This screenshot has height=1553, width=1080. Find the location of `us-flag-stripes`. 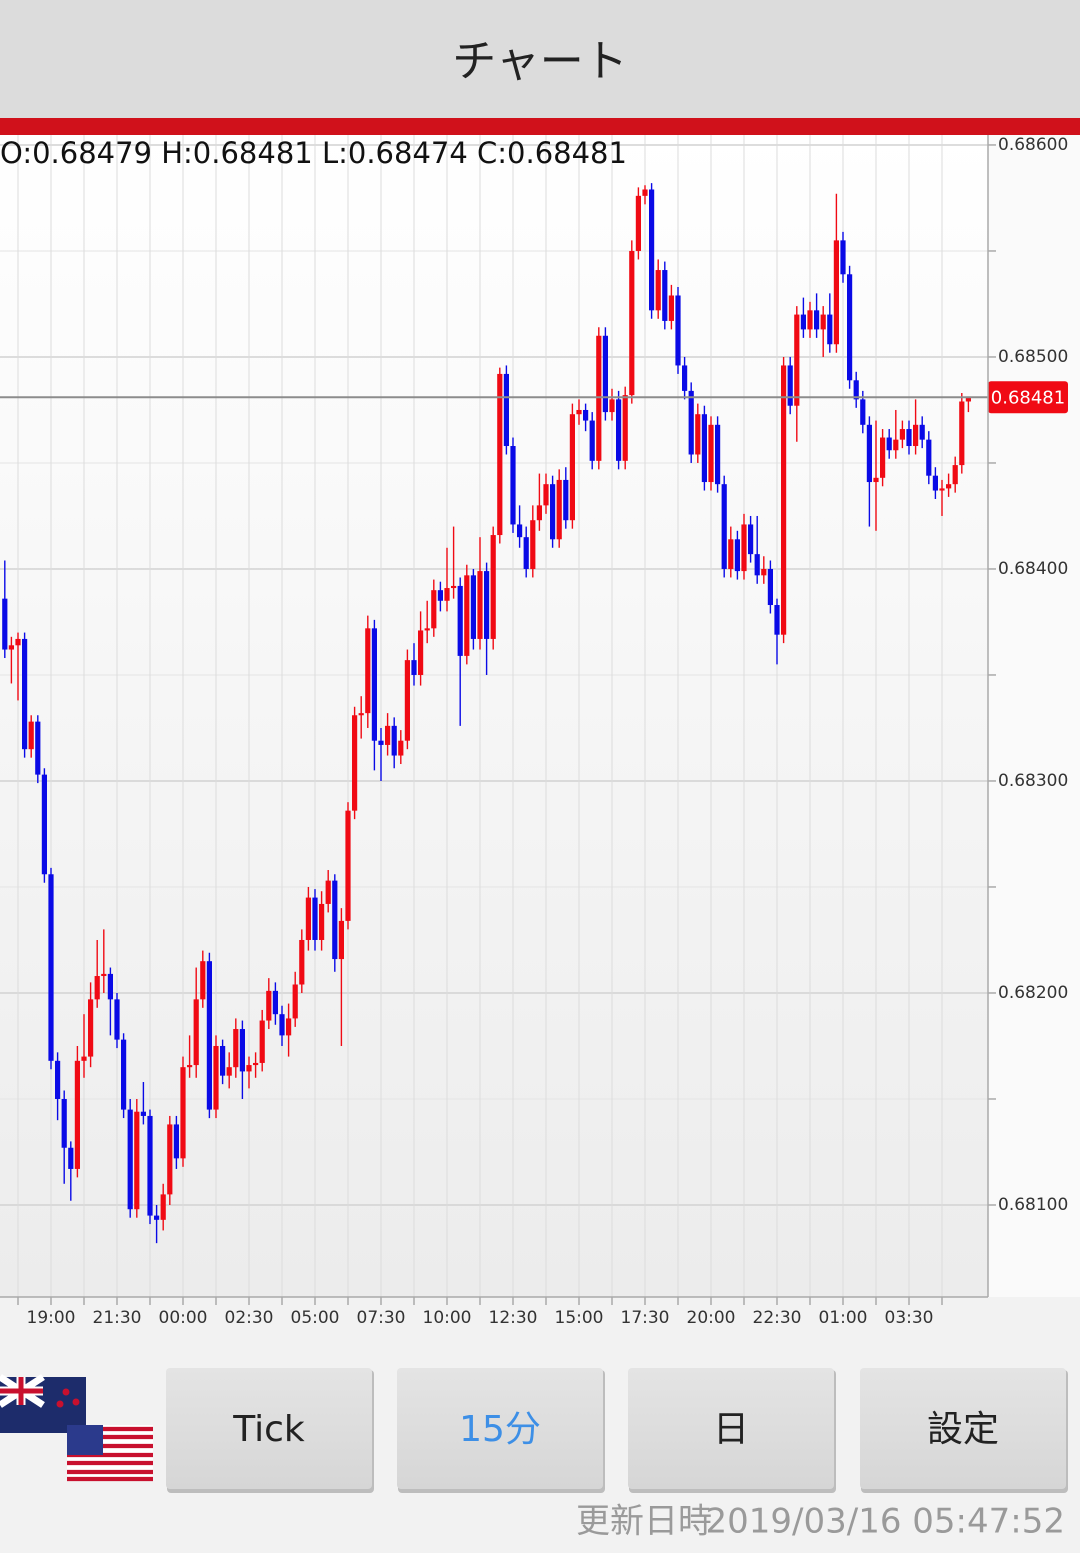

us-flag-stripes is located at coordinates (110, 1454).